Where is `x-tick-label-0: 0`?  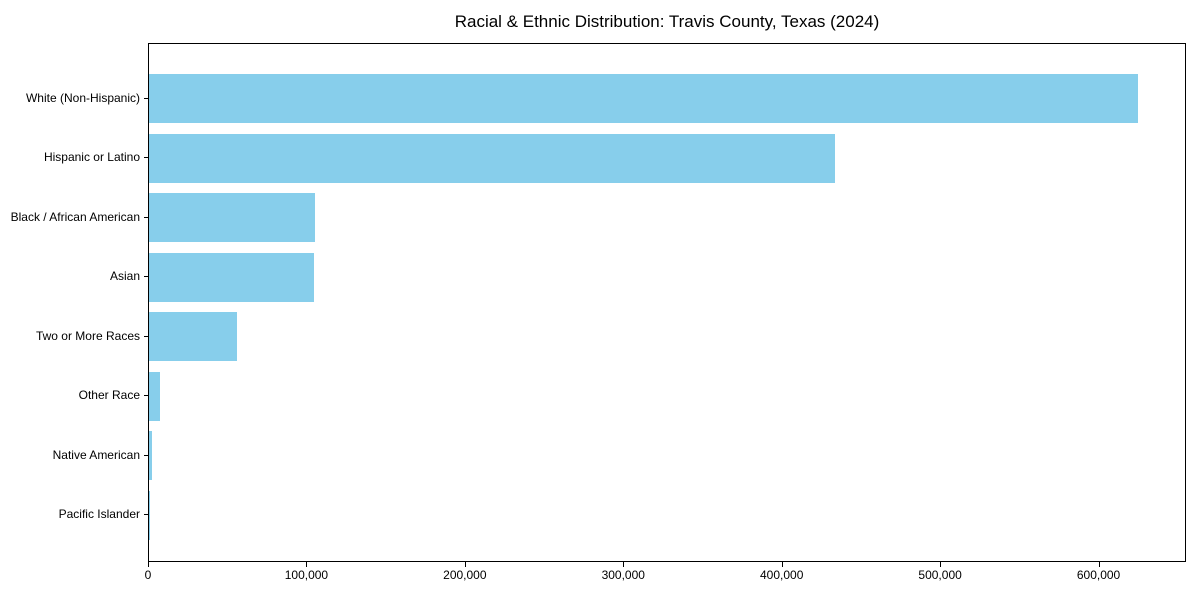
x-tick-label-0: 0 is located at coordinates (148, 575).